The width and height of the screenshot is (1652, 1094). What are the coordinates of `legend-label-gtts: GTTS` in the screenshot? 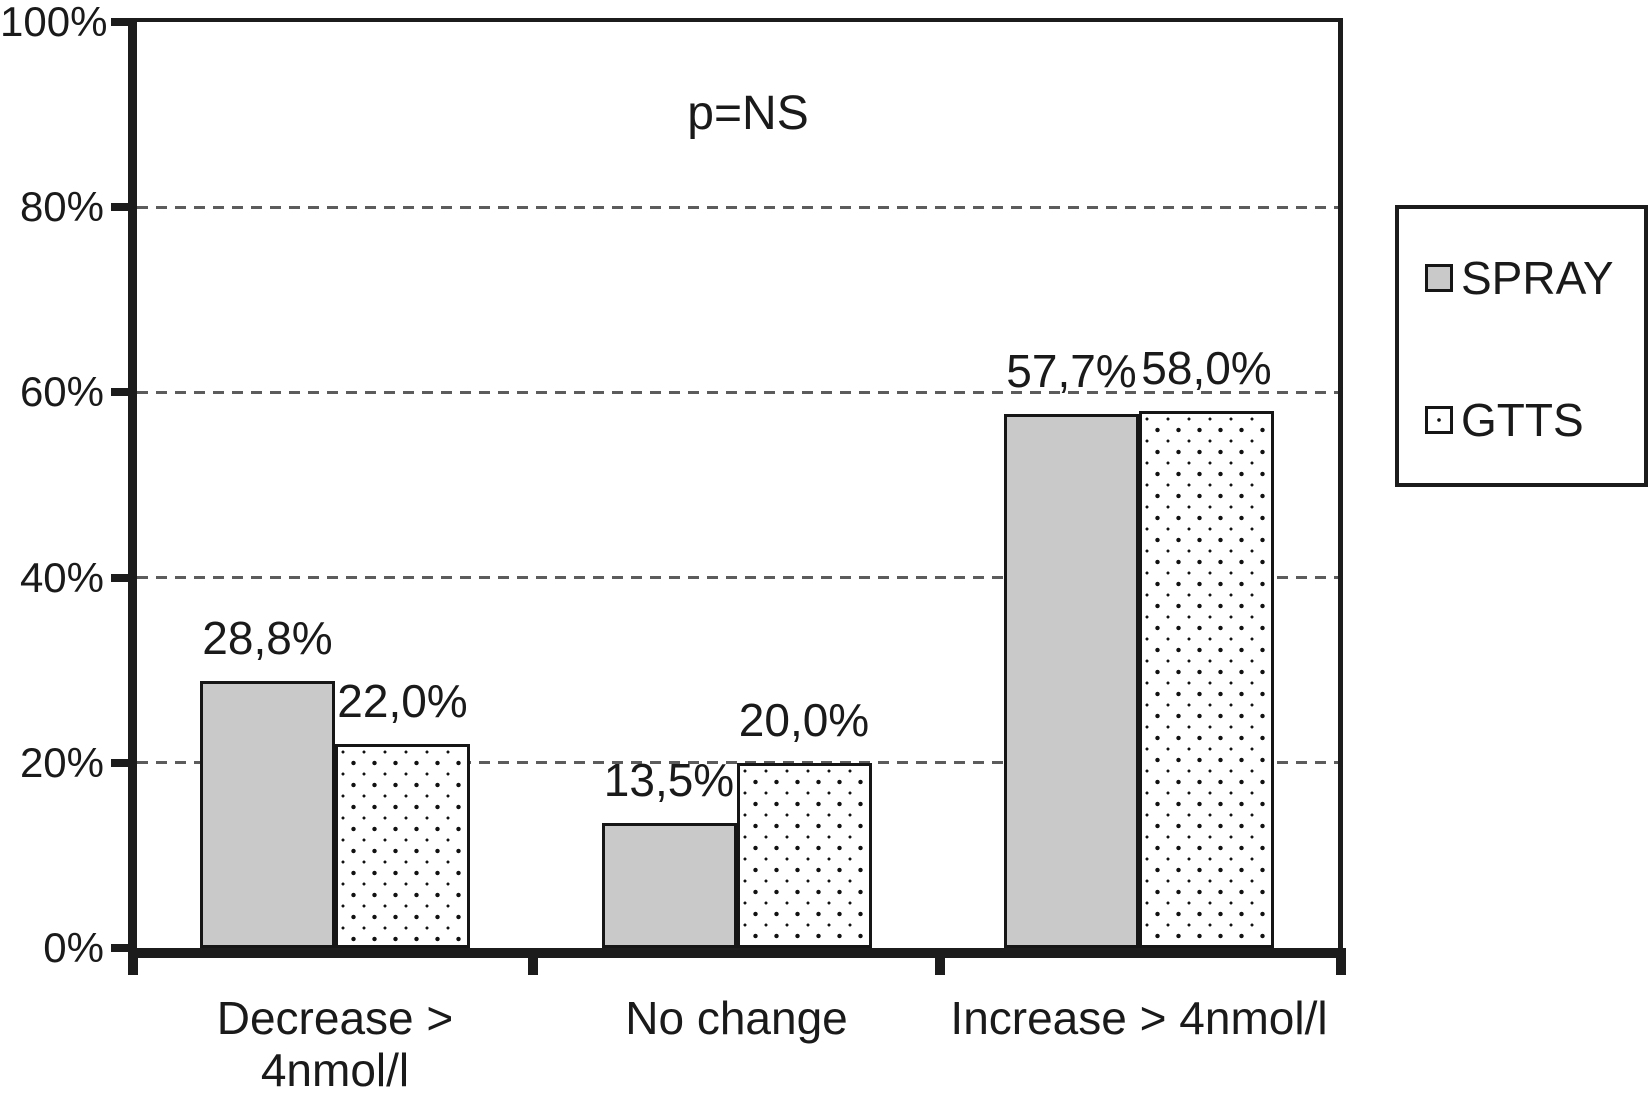 It's located at (1522, 420).